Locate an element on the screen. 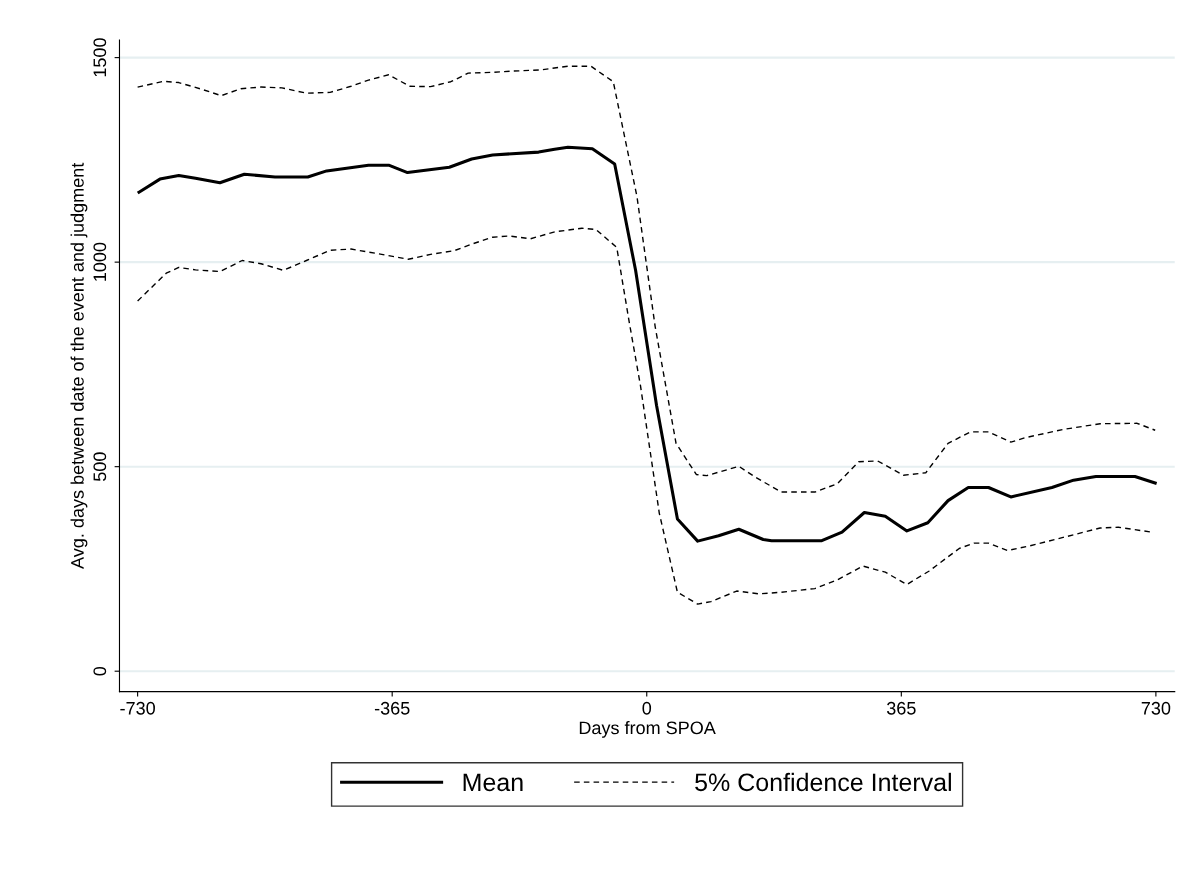 The image size is (1183, 870). y-tick-label: 0 is located at coordinates (100, 671).